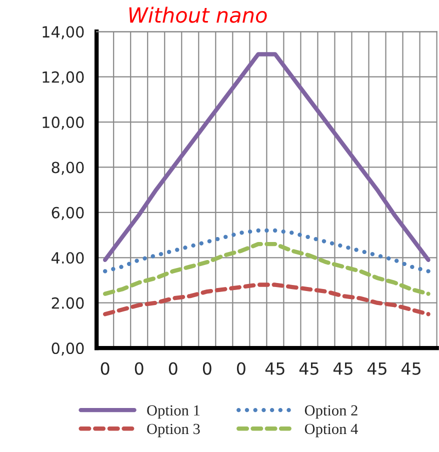  I want to click on legend-label: Option 4, so click(331, 431).